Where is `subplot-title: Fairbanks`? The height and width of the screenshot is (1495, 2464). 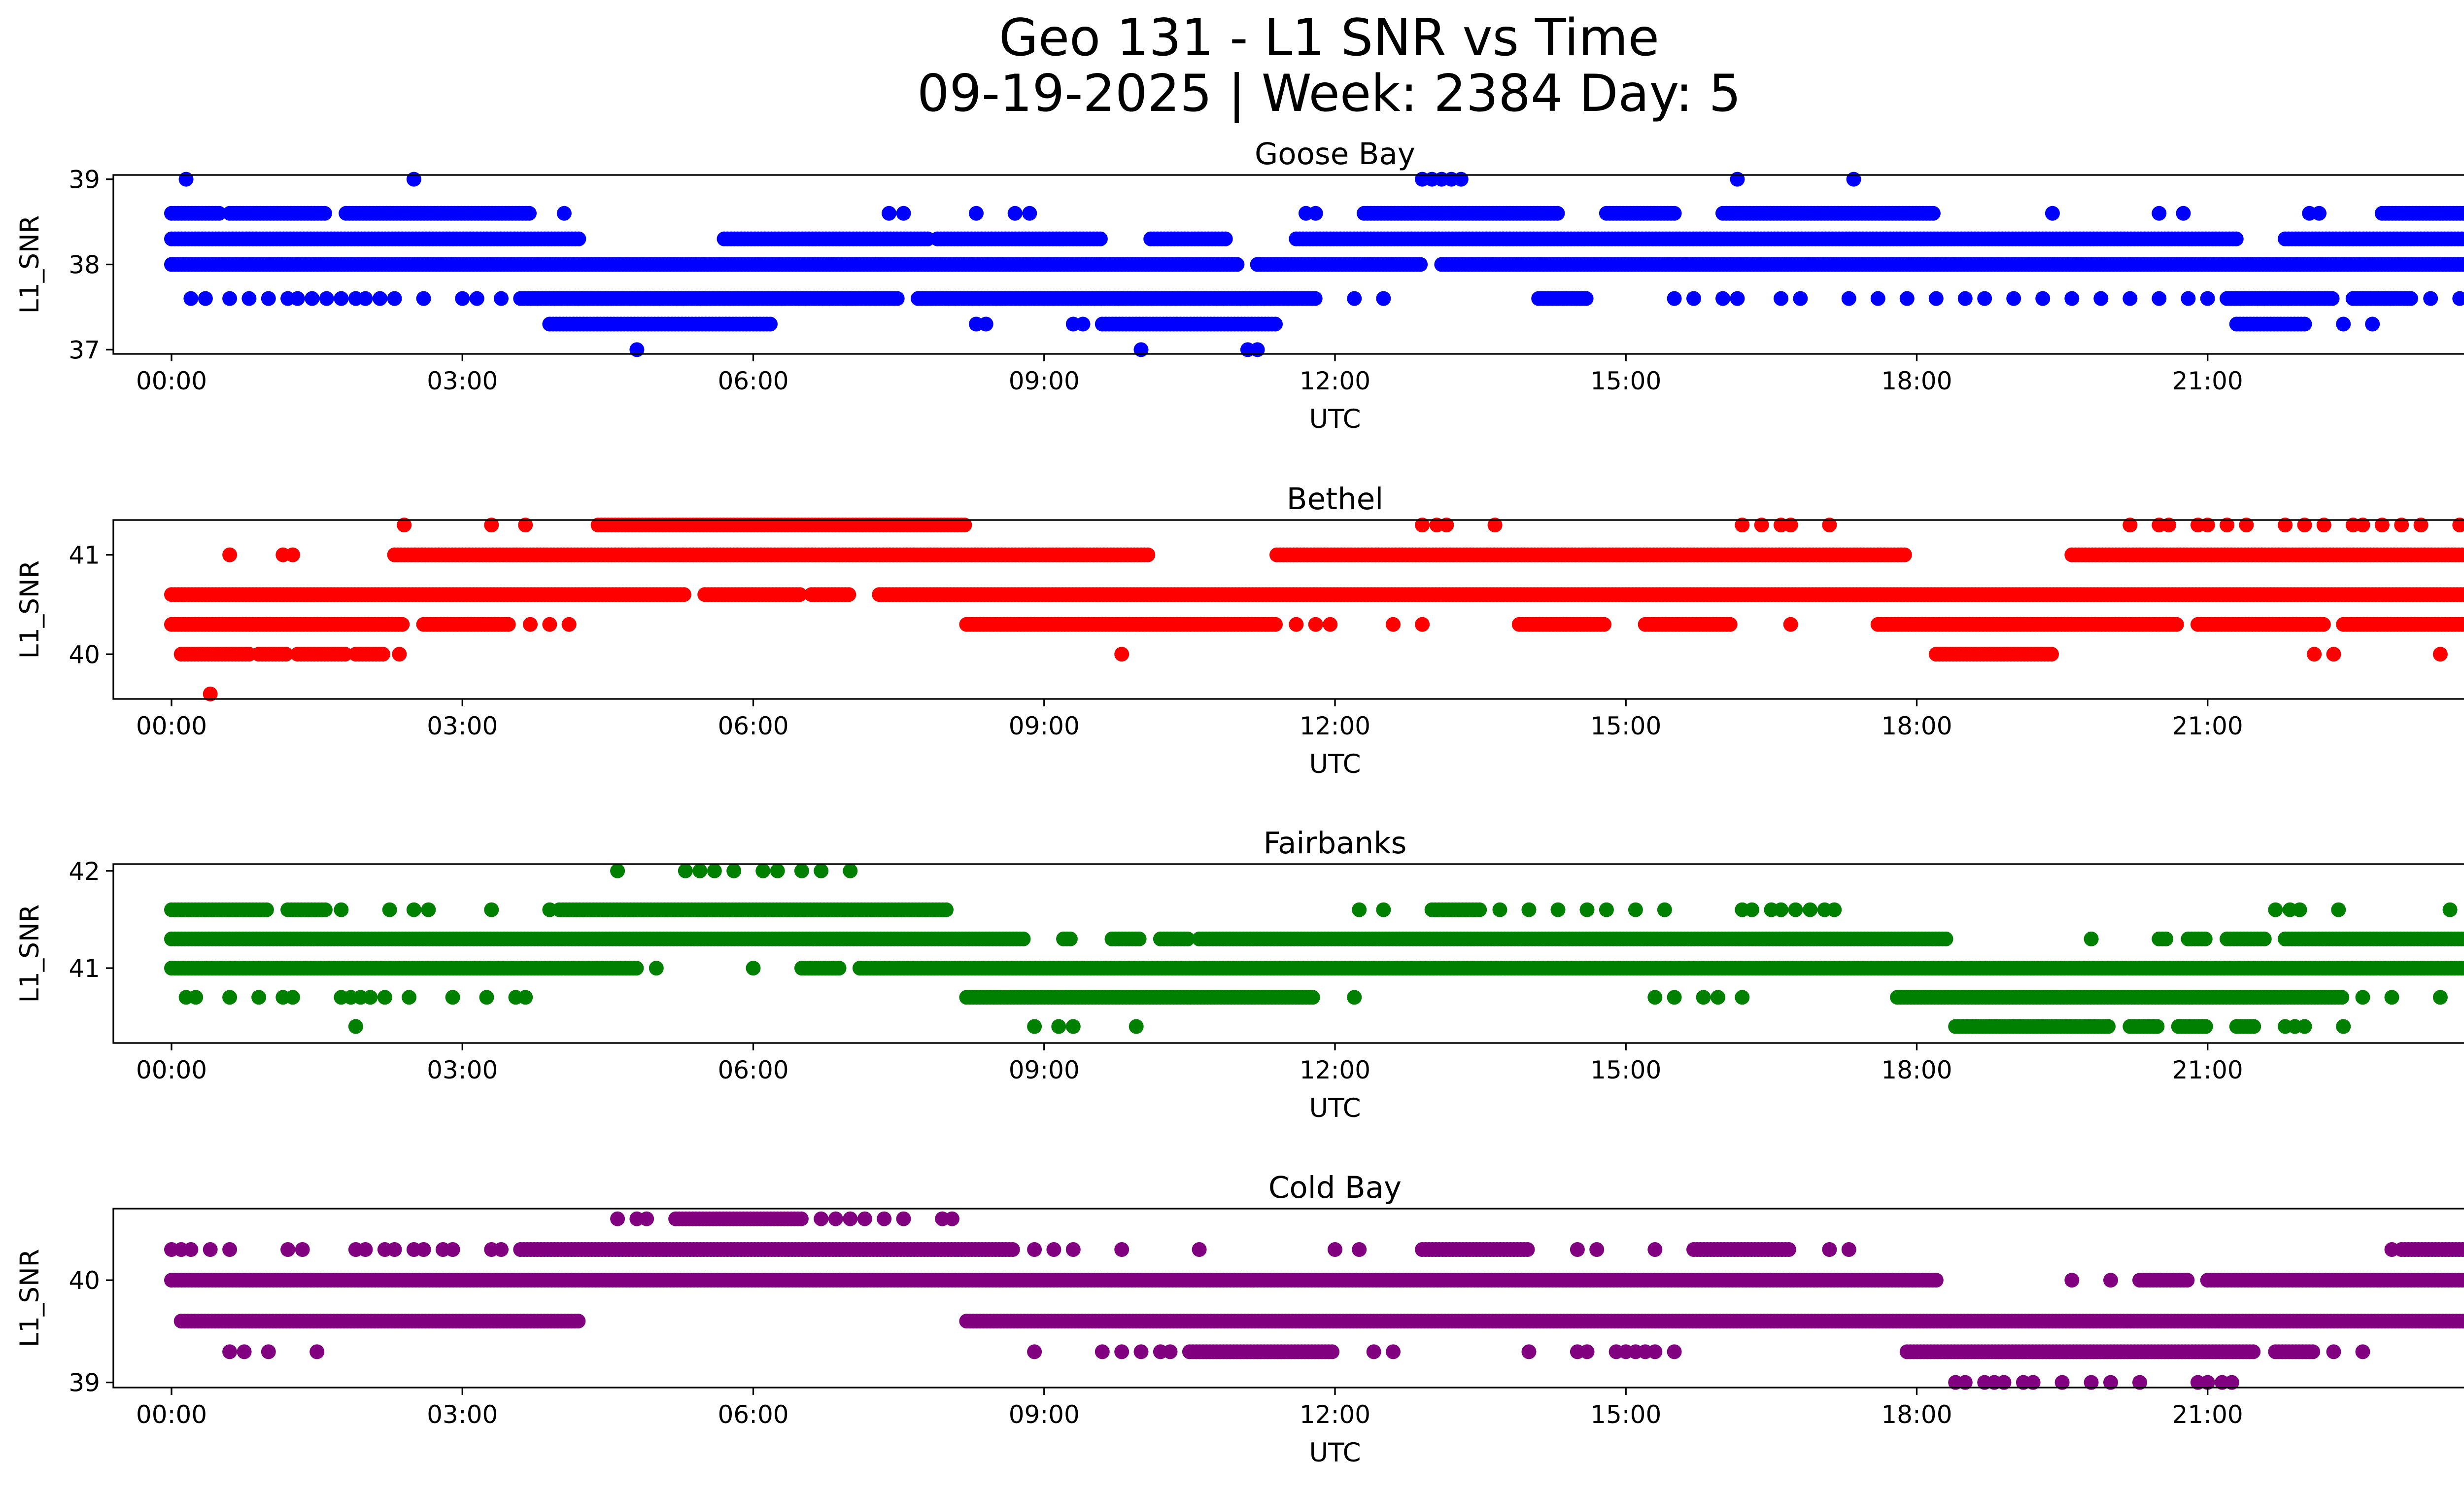 subplot-title: Fairbanks is located at coordinates (1335, 843).